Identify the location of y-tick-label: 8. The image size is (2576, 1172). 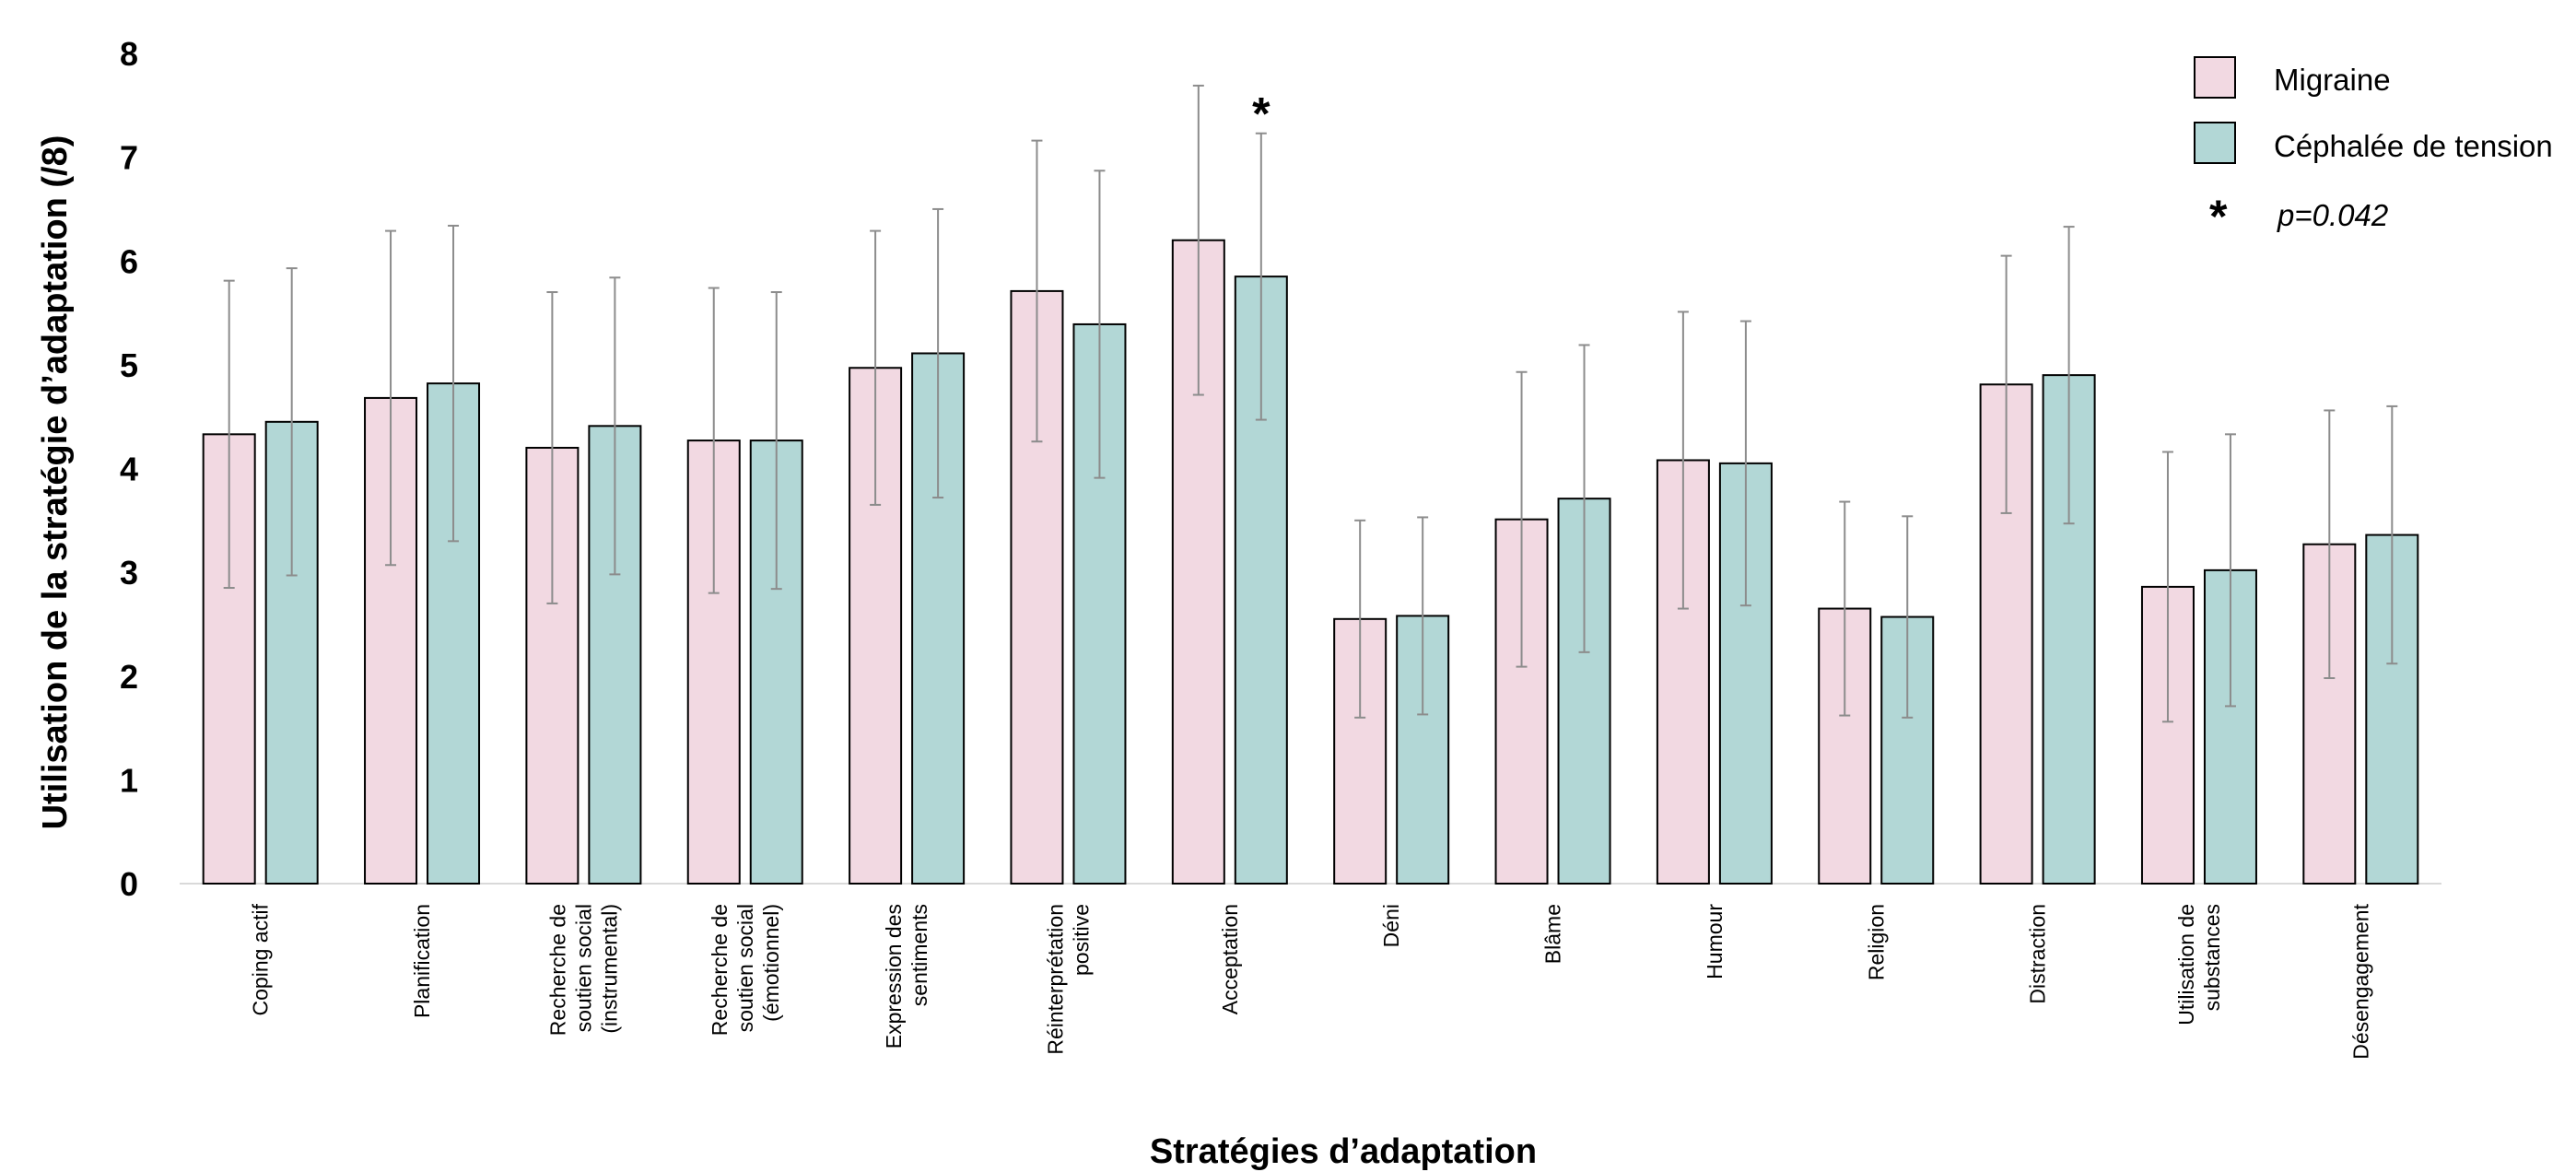
(129, 54).